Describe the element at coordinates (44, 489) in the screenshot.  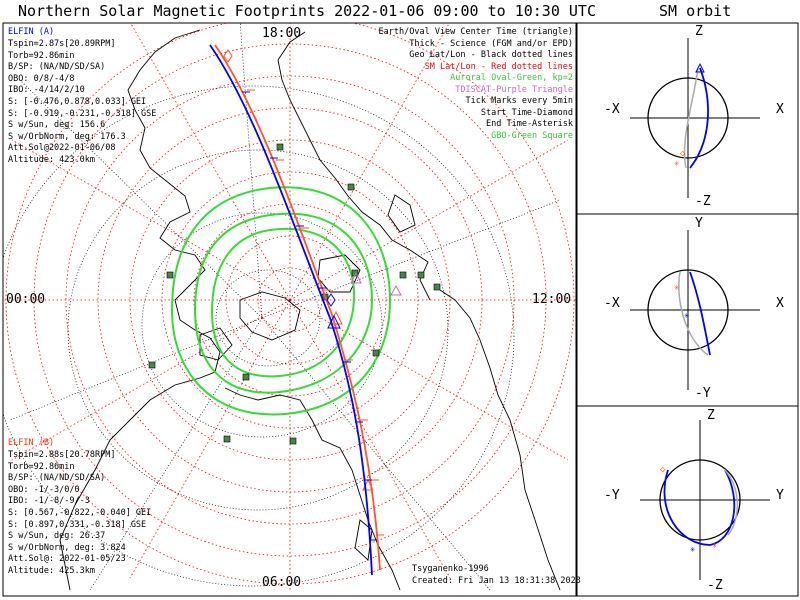
I see `elfin-b-info-line: OBO: -1/-3/0/0` at that location.